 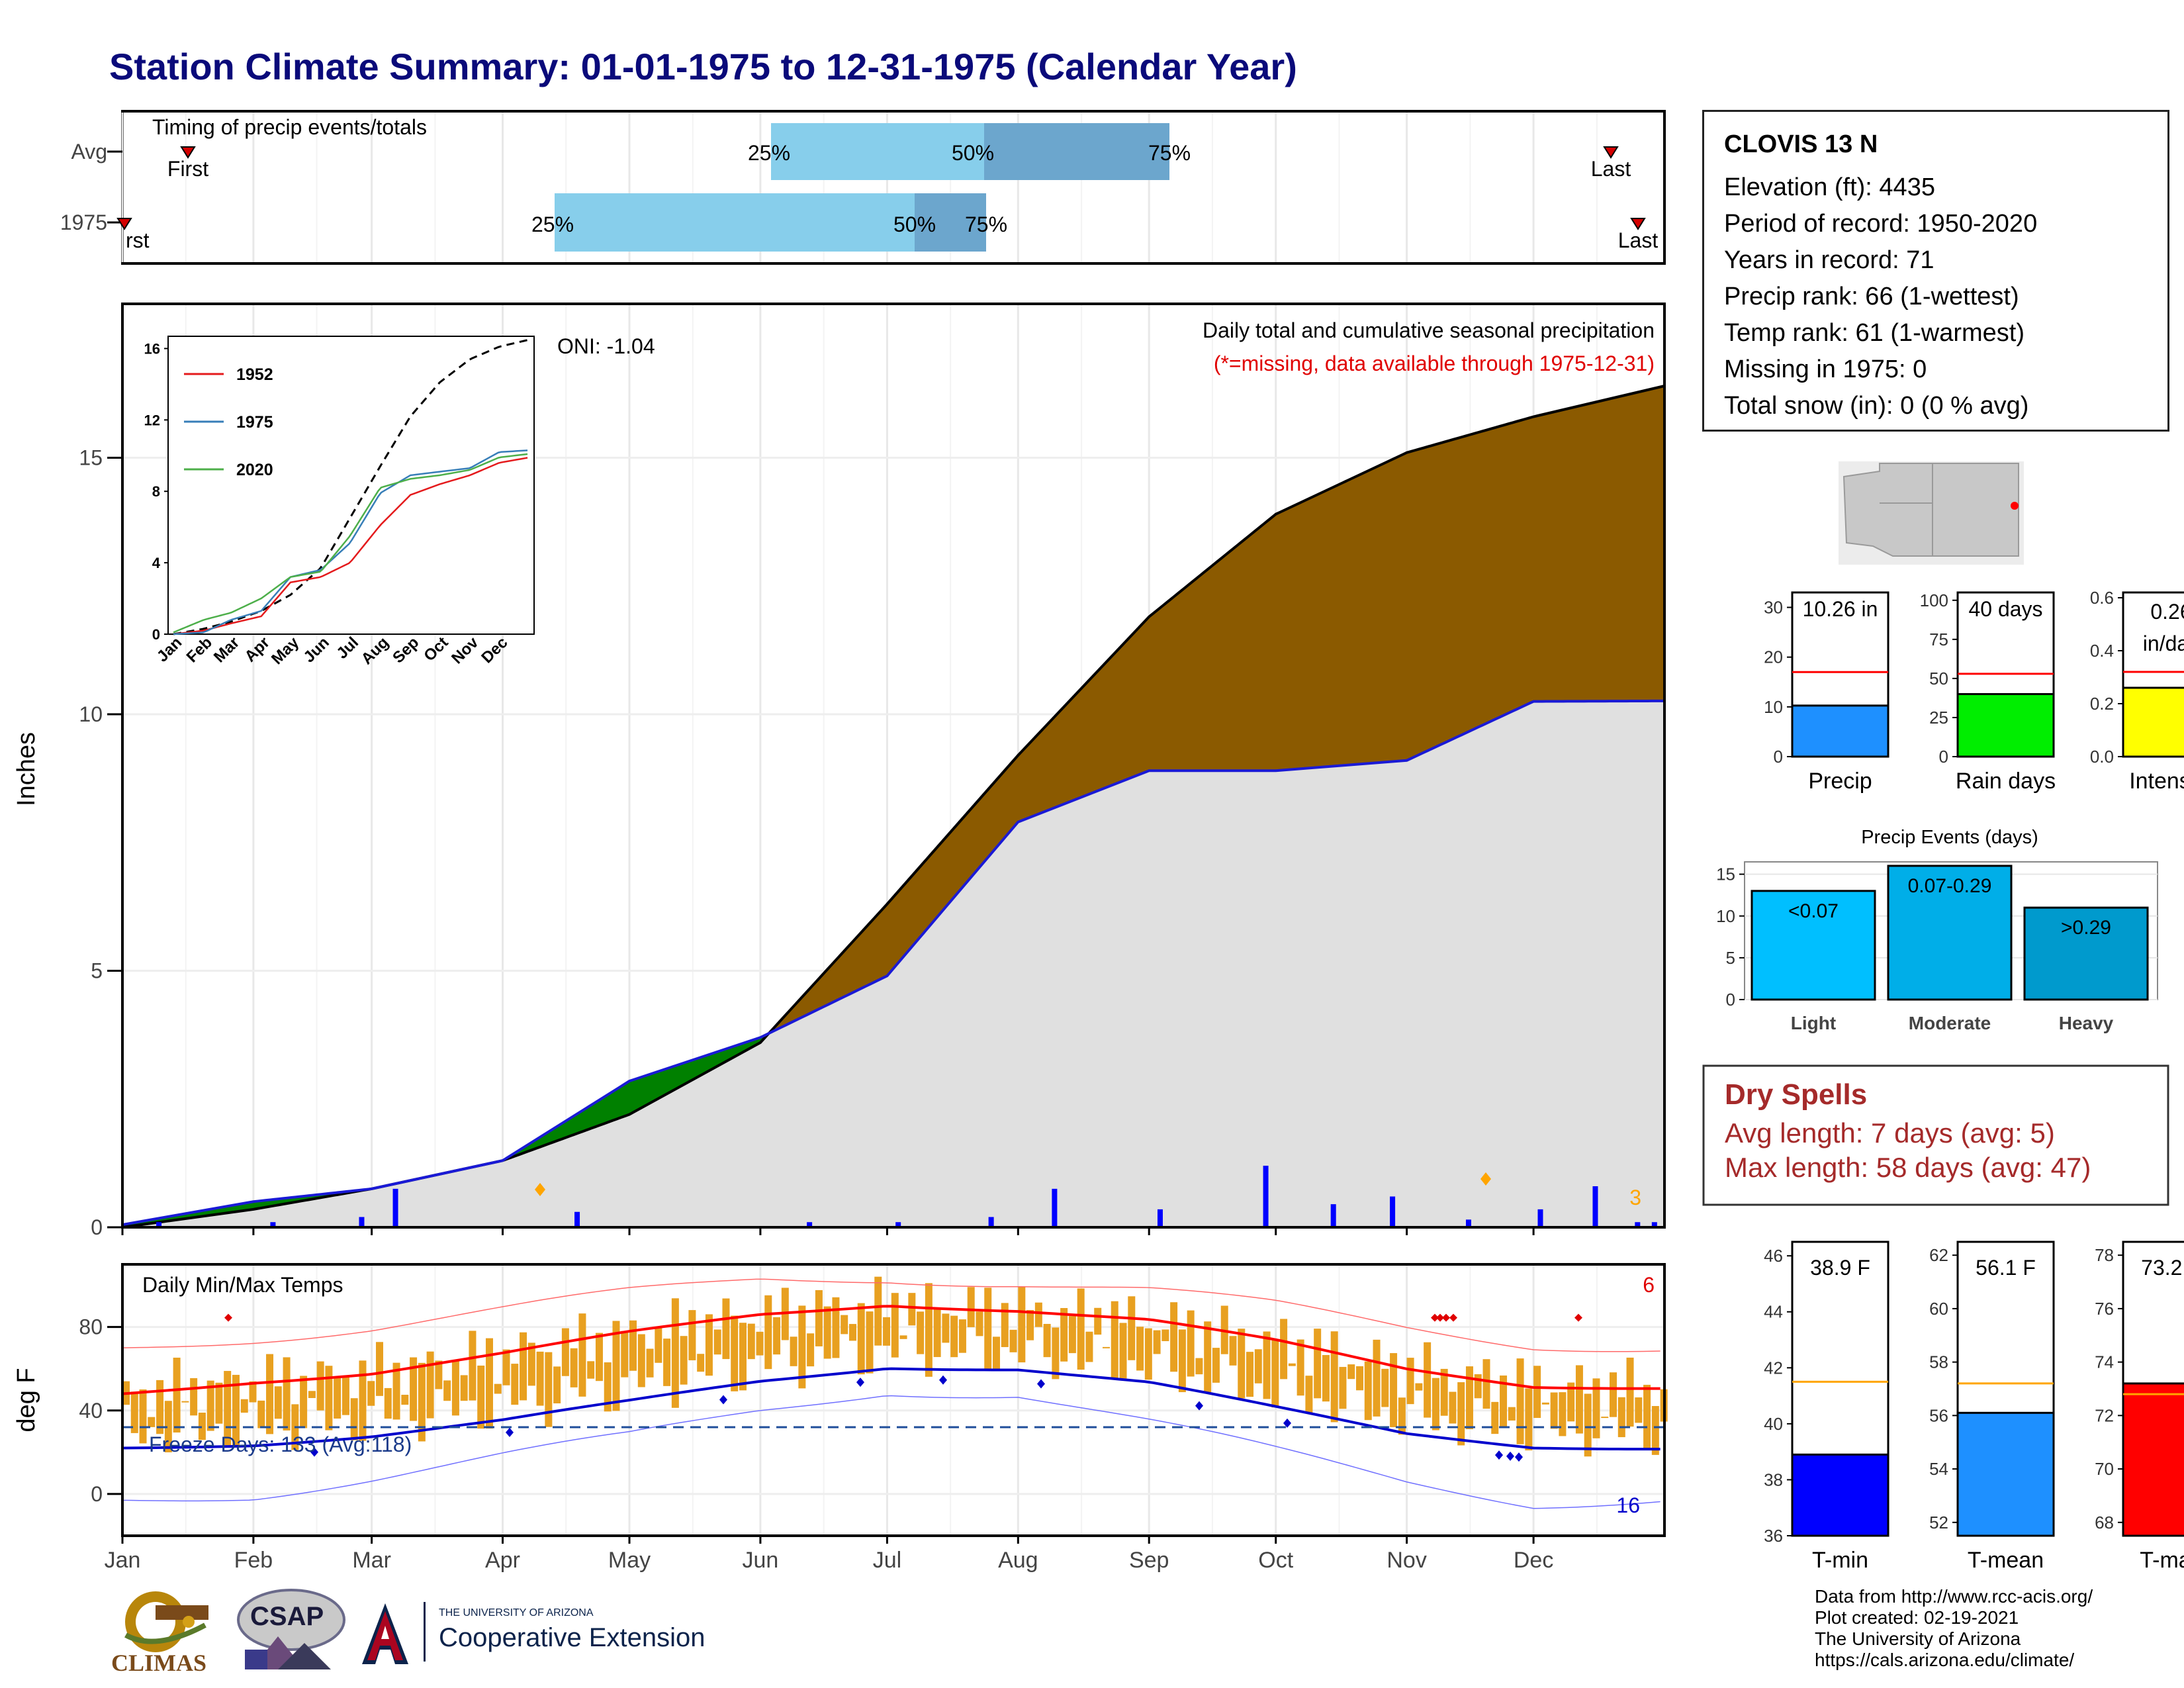 What do you see at coordinates (1939, 678) in the screenshot?
I see `mini-ytick-label: 50` at bounding box center [1939, 678].